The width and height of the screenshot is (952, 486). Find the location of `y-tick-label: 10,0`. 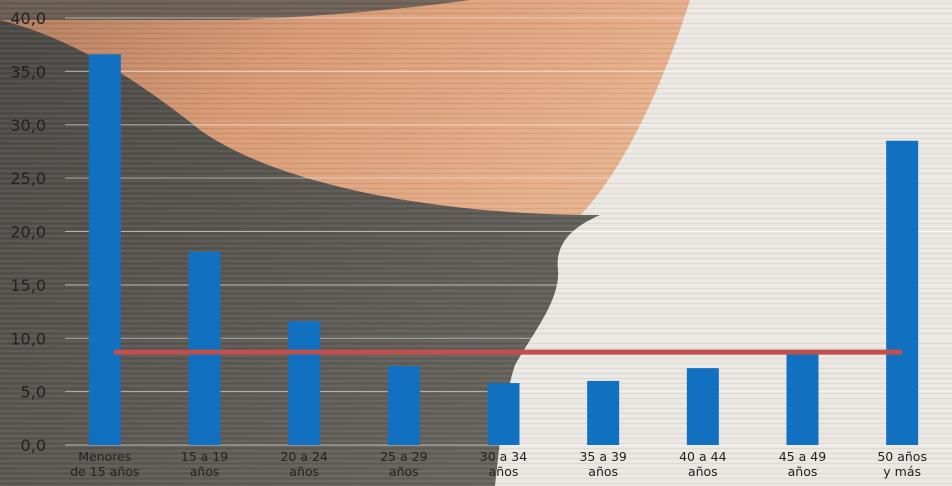

y-tick-label: 10,0 is located at coordinates (28, 338).